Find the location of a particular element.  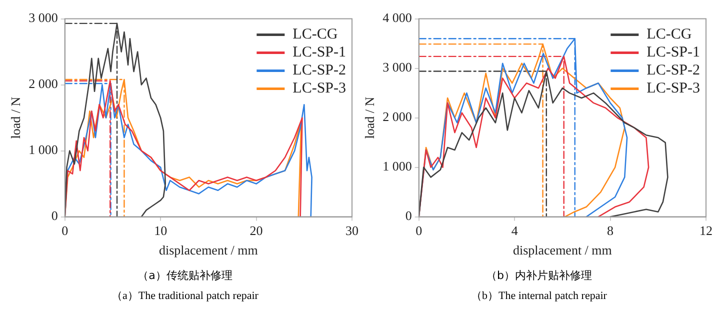

x-tick-label: 12 is located at coordinates (706, 230).